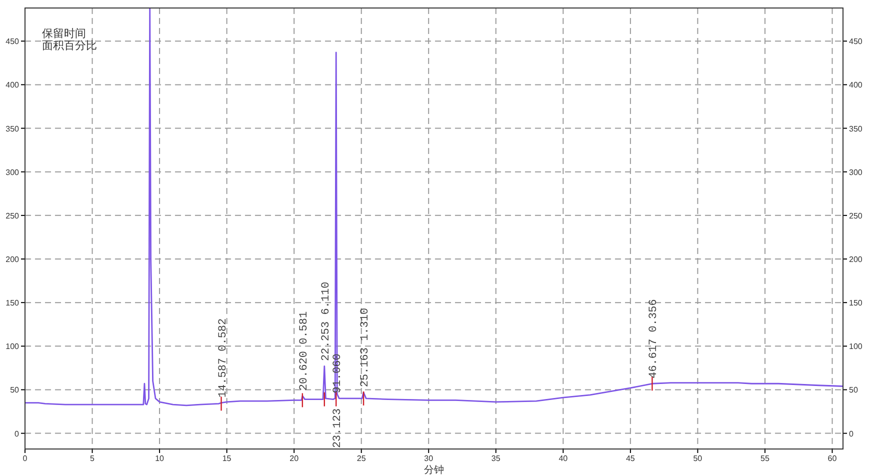 The image size is (871, 476). Describe the element at coordinates (496, 458) in the screenshot. I see `x-tick-label: 35` at that location.